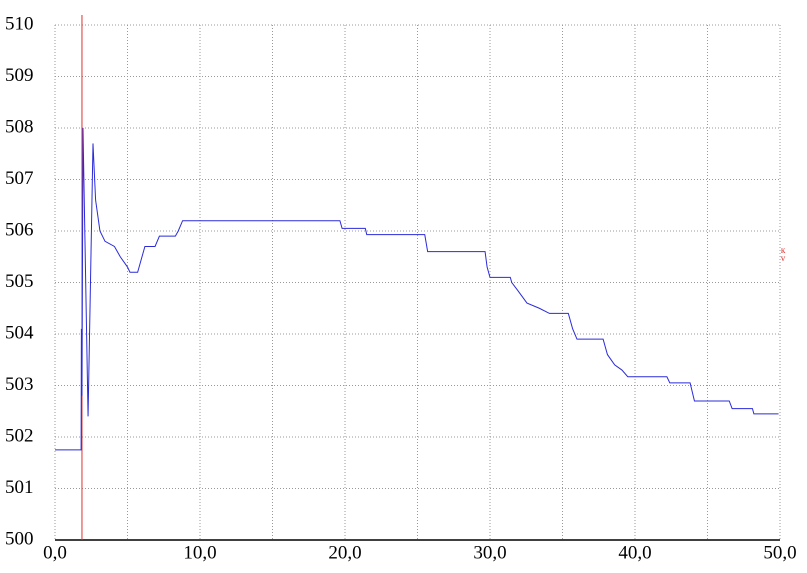 This screenshot has width=807, height=573. I want to click on y-tick-label: 509, so click(19, 75).